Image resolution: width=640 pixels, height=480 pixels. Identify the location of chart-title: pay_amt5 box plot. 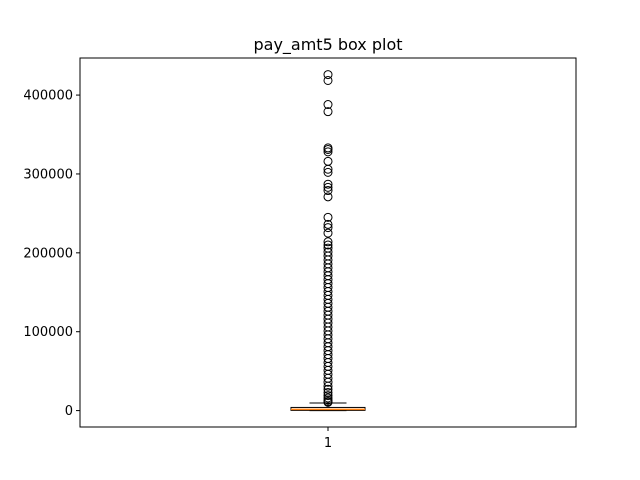
(327, 45).